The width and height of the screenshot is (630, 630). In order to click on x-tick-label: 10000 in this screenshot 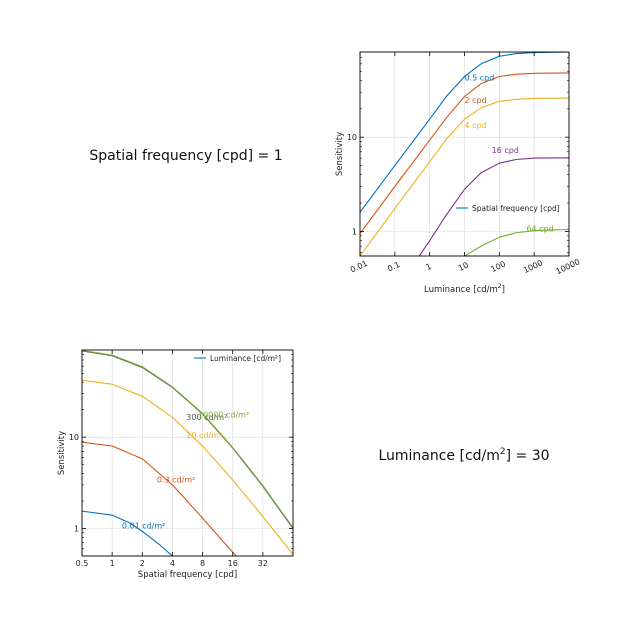, I will do `click(568, 266)`.